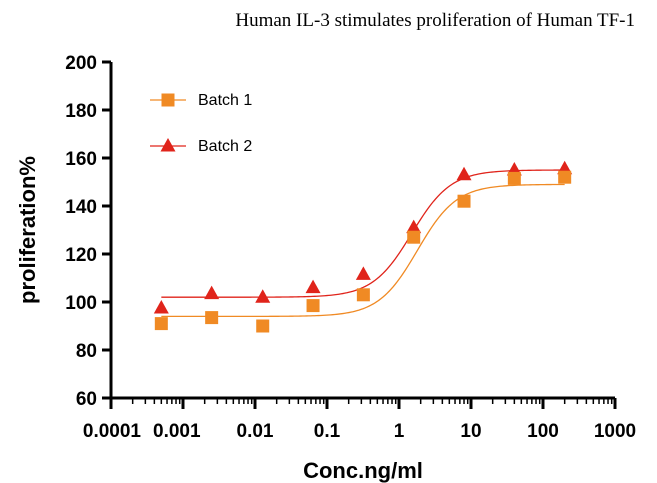  Describe the element at coordinates (615, 431) in the screenshot. I see `x-tick-label: 1000` at that location.